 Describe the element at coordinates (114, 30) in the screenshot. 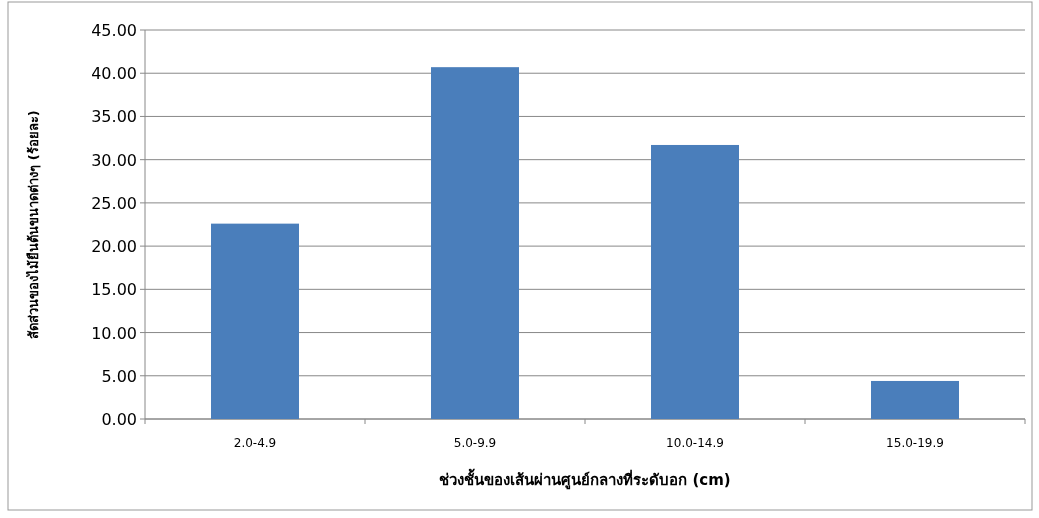

I see `y-tick-label: 45.00` at that location.